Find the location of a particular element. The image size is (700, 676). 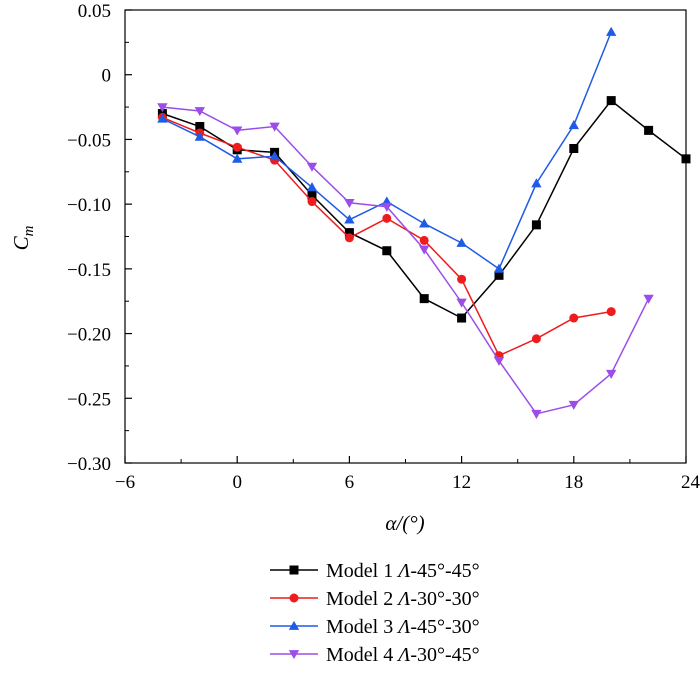

y-axis-label-main: C is located at coordinates (21, 242).